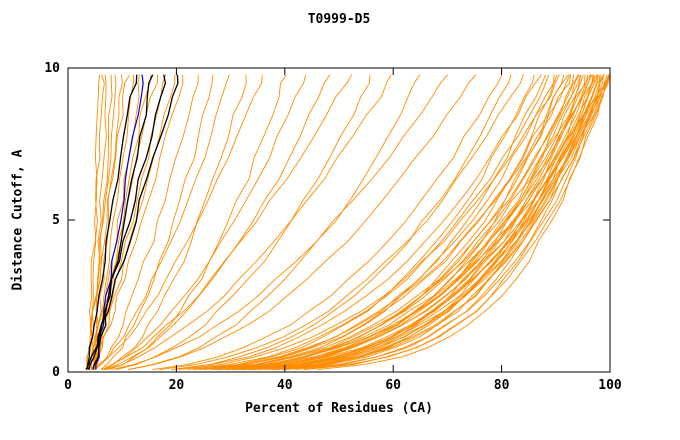  What do you see at coordinates (339, 408) in the screenshot?
I see `x-axis-label: Percent of Residues (CA)` at bounding box center [339, 408].